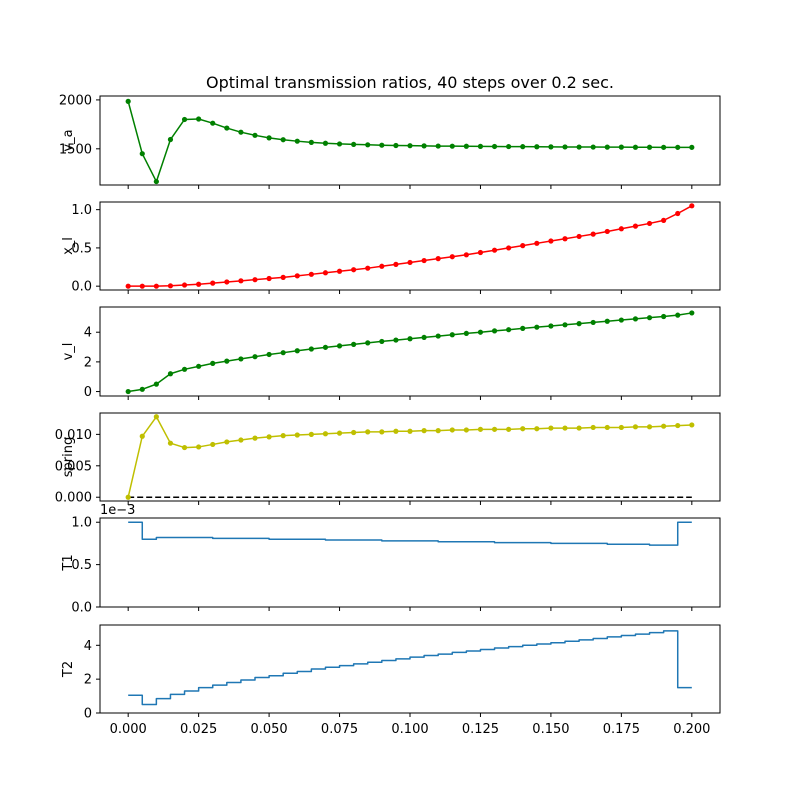  I want to click on ylabel-spring: spring, so click(68, 457).